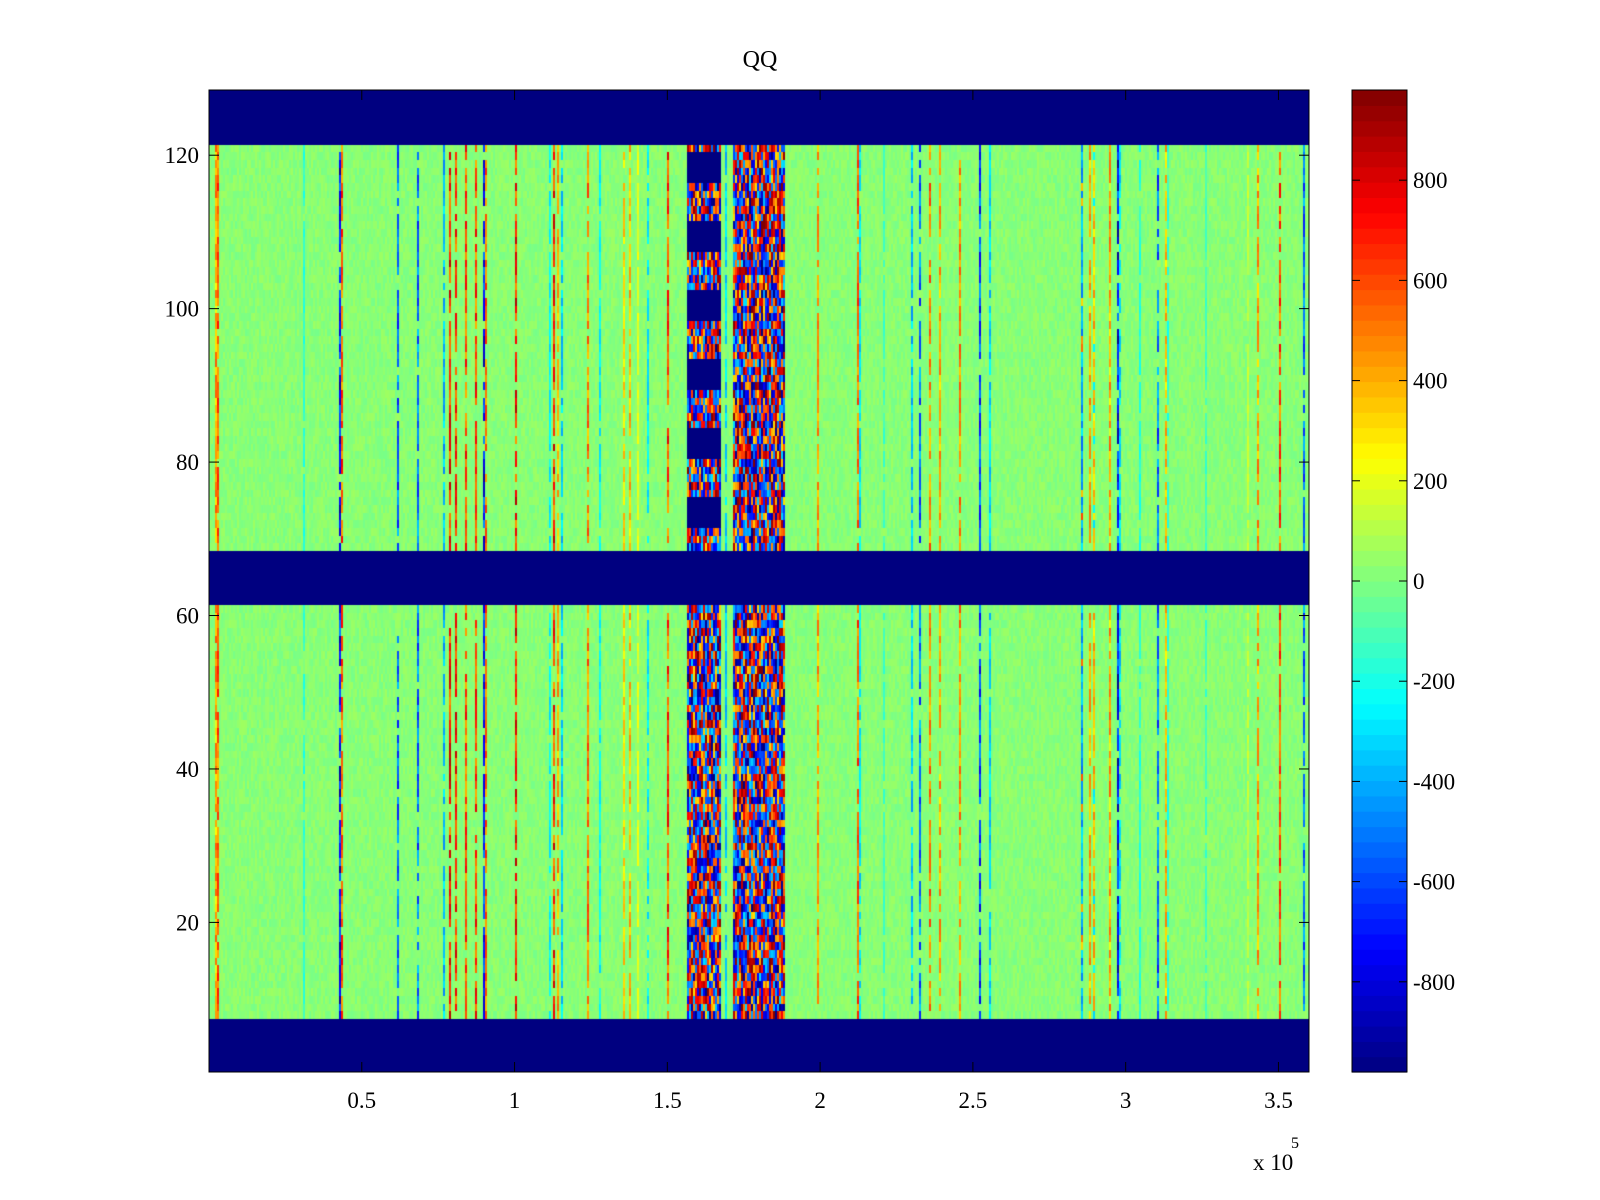  I want to click on x-tick-label: 0.5, so click(361, 1100).